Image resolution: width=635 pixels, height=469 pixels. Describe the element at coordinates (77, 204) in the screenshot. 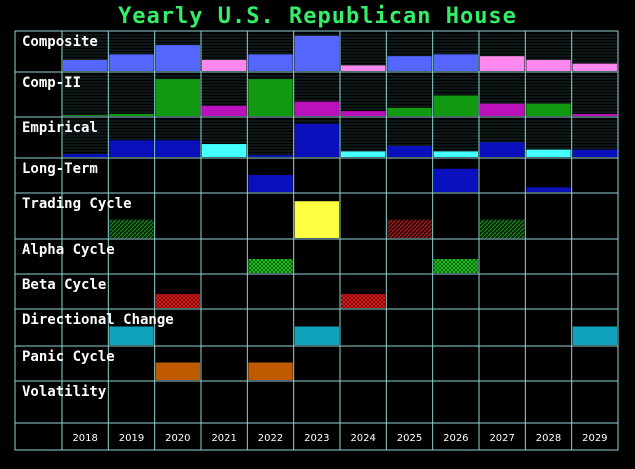

I see `row-label-trading-cycle: Trading Cycle` at that location.